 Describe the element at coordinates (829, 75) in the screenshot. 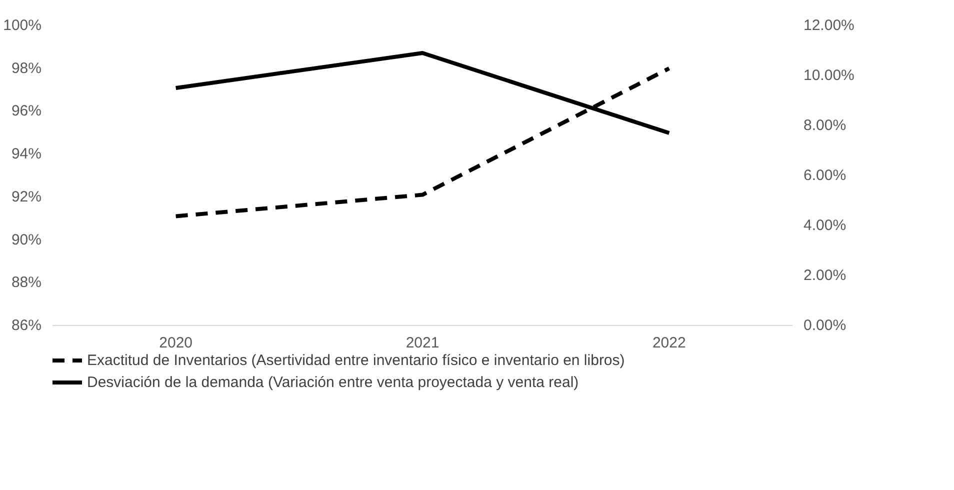

I see `y2-tick-label: 10.00%` at that location.